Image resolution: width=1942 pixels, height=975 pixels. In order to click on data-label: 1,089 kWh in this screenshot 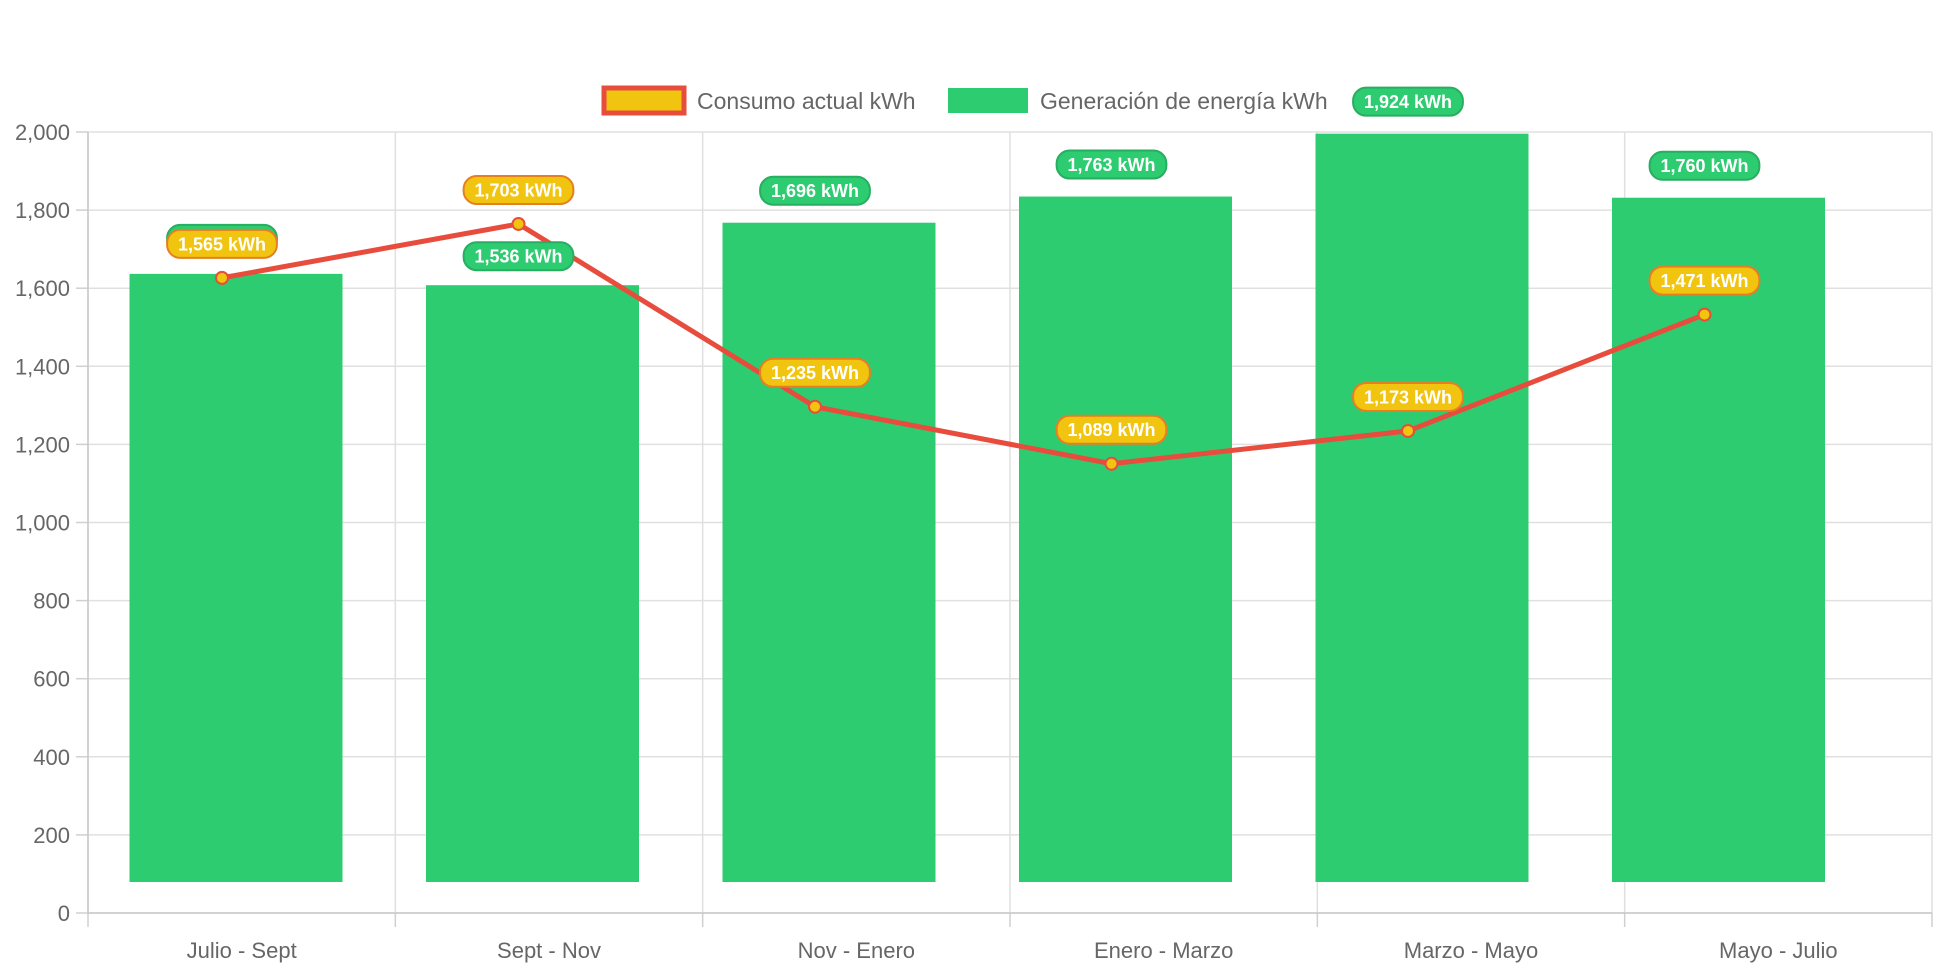, I will do `click(1111, 429)`.